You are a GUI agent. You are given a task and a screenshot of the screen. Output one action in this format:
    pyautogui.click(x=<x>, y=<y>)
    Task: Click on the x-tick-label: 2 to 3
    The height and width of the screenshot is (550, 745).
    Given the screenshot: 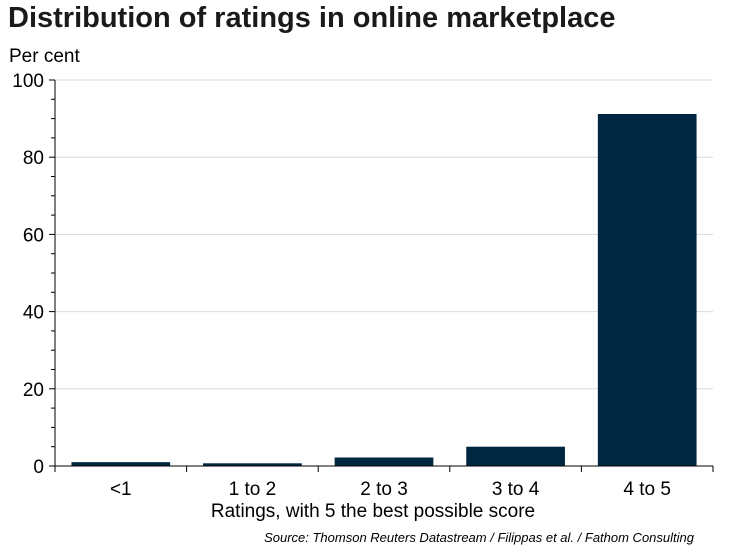 What is the action you would take?
    pyautogui.click(x=384, y=489)
    